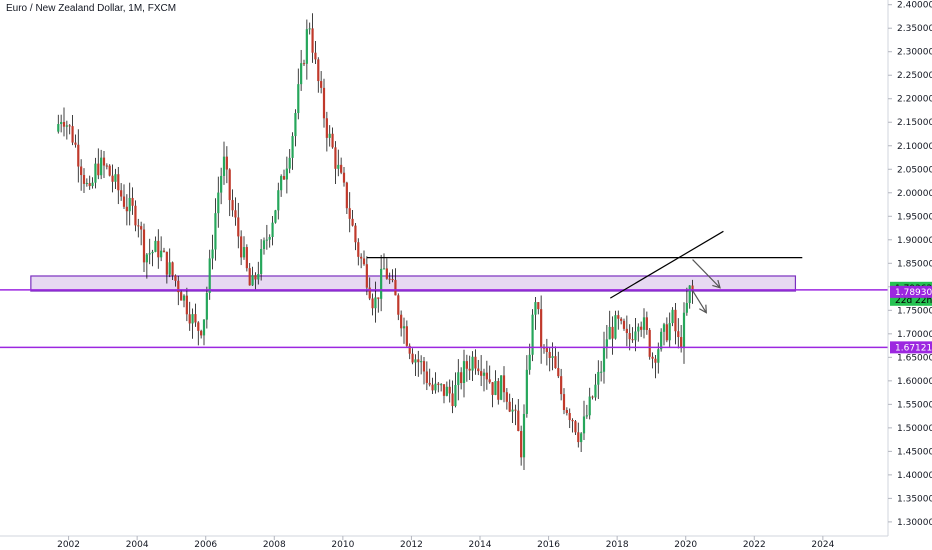 The height and width of the screenshot is (550, 932). I want to click on x-tick-label: 2020, so click(685, 545).